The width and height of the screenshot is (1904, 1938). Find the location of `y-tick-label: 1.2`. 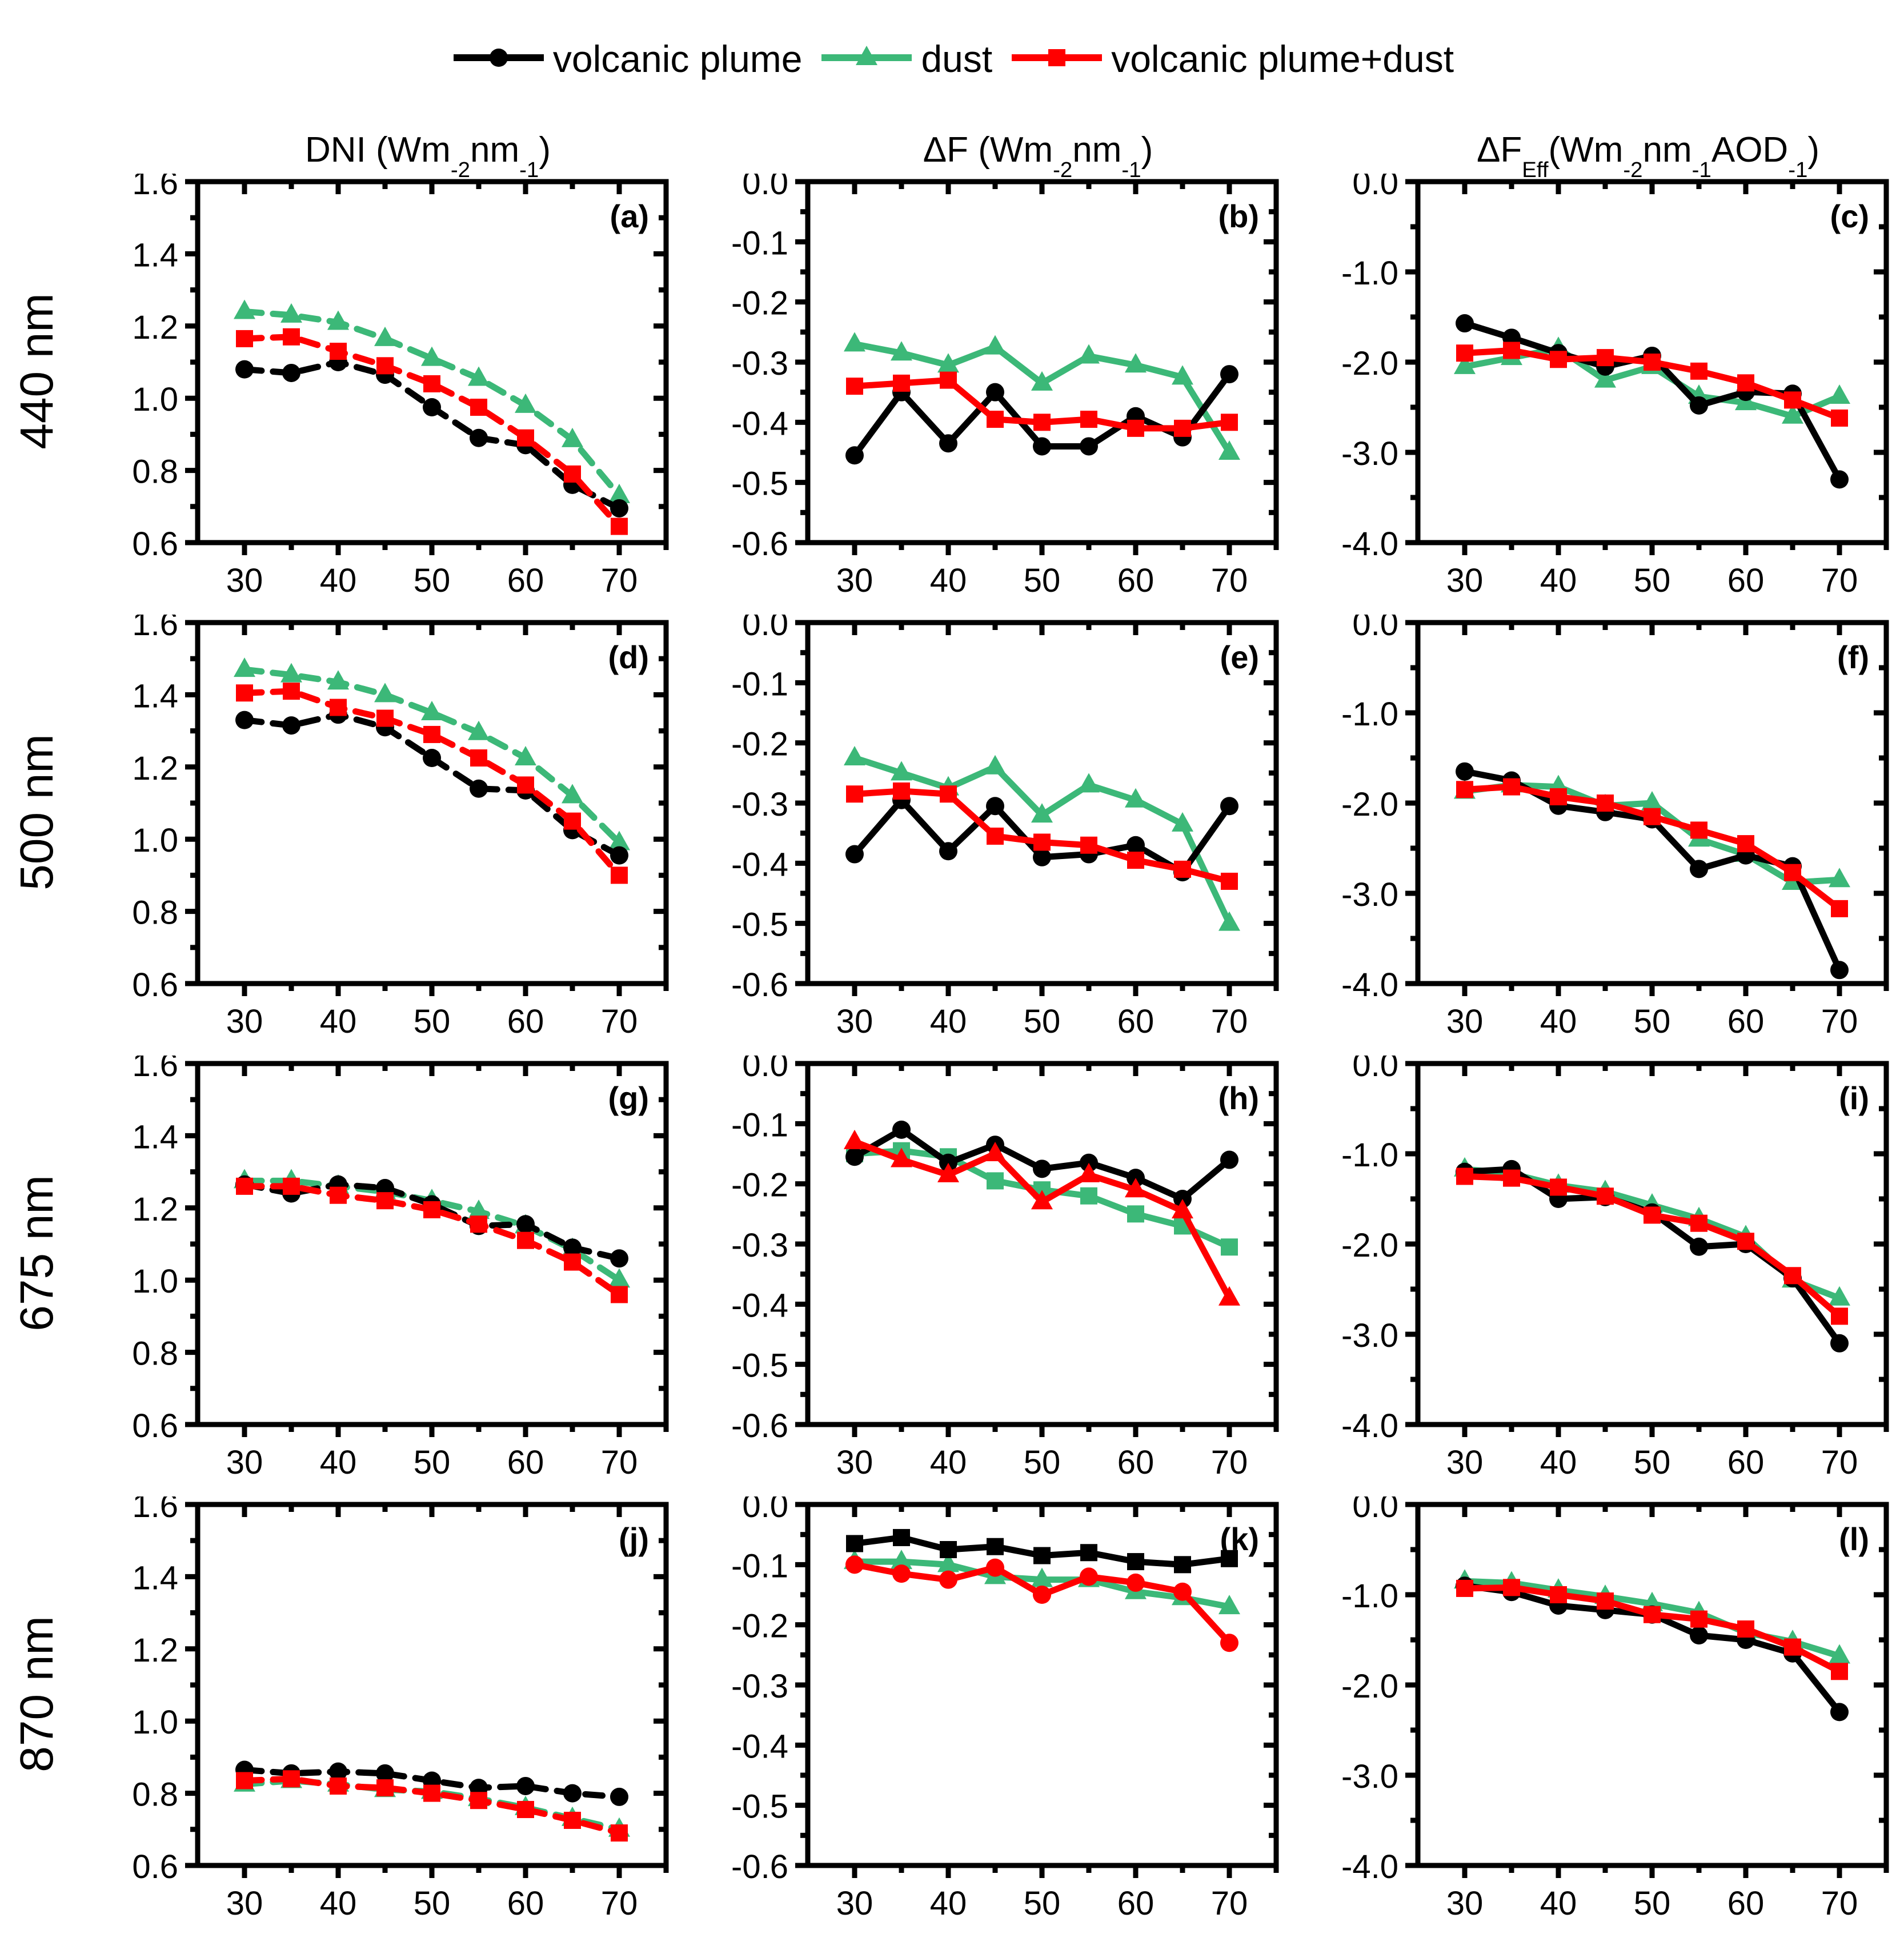

y-tick-label: 1.2 is located at coordinates (155, 1650).